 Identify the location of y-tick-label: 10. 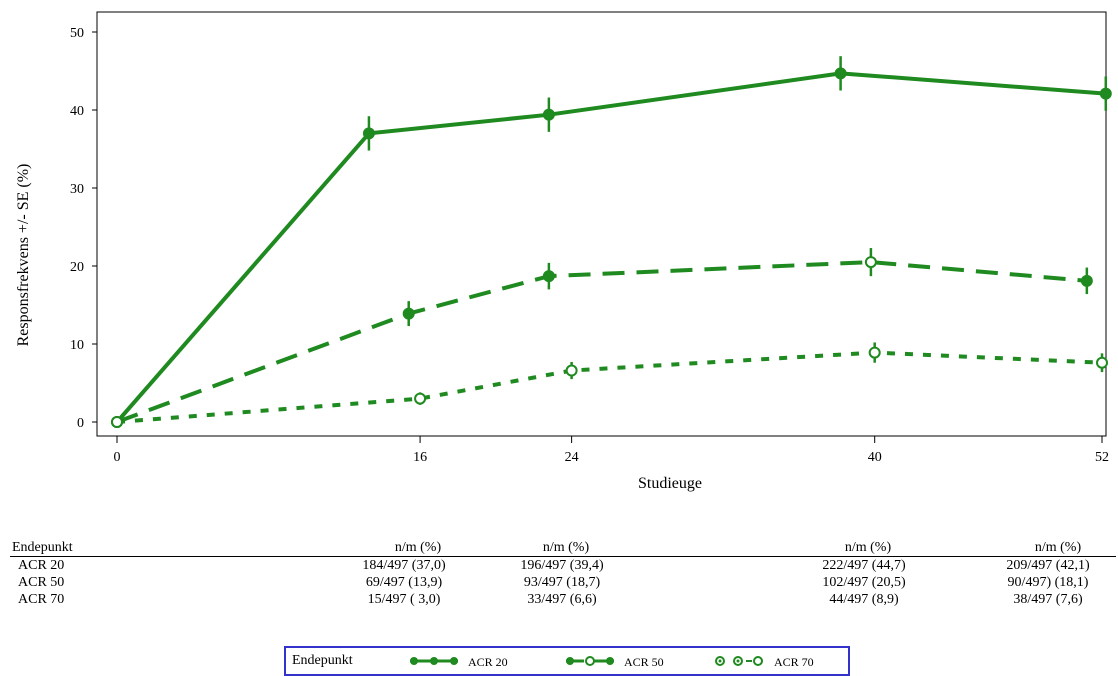
(77, 345).